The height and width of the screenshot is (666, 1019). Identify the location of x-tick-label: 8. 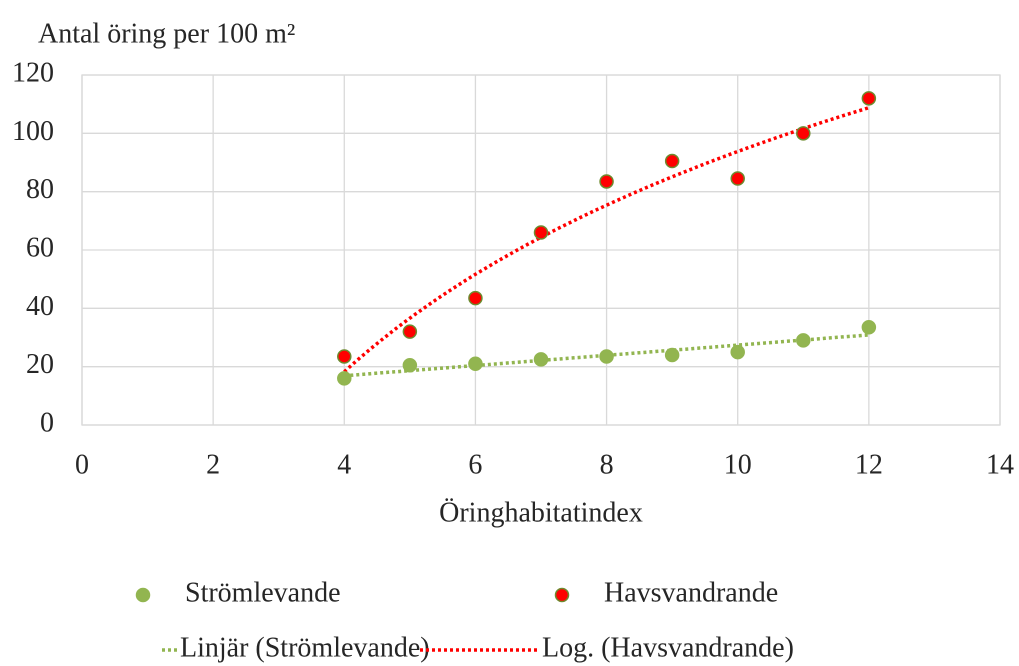
(607, 464).